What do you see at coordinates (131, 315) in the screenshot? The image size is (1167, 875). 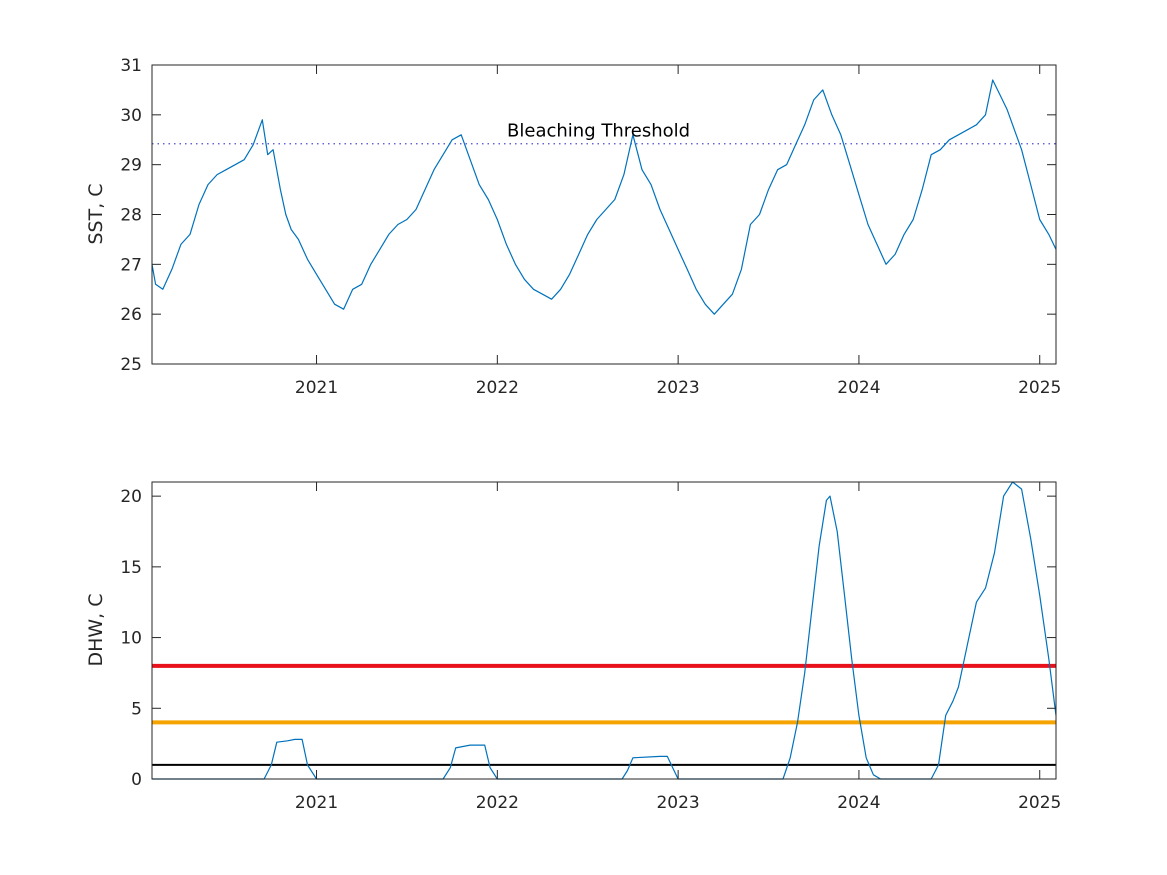 I see `sst-y-tick-label: 26` at bounding box center [131, 315].